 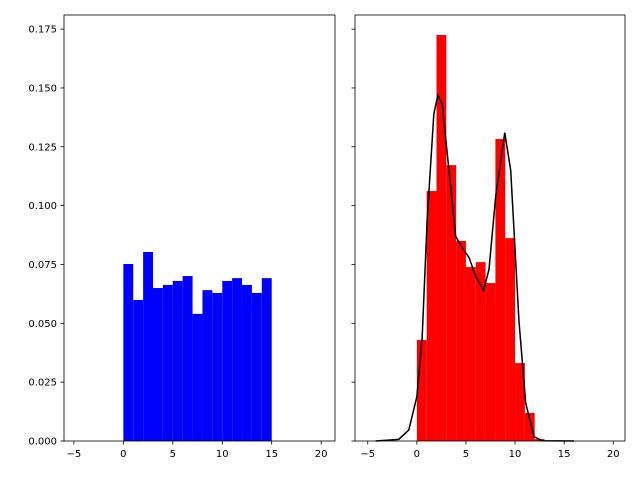 I want to click on y-tick-label: 0.050, so click(x=42, y=324).